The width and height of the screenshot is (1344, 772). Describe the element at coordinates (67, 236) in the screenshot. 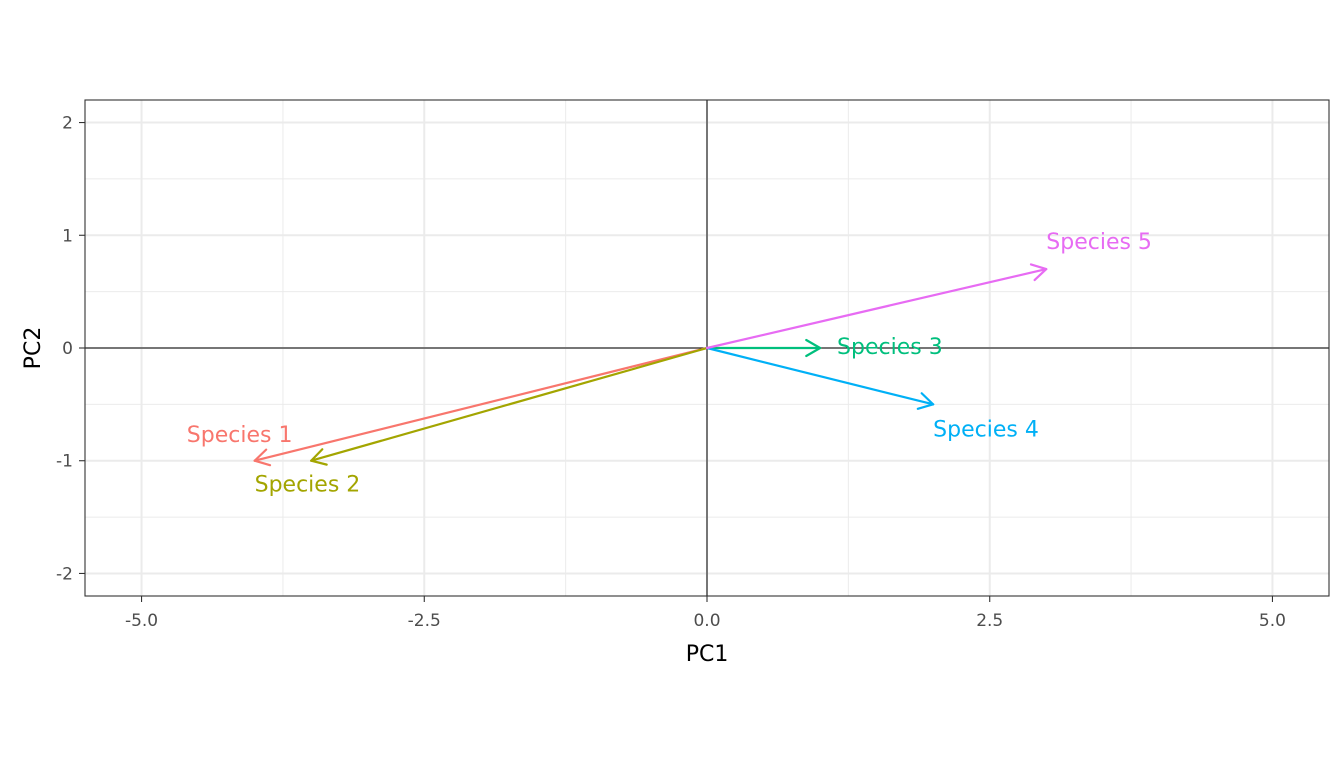

I see `y-tick-label: 1` at that location.